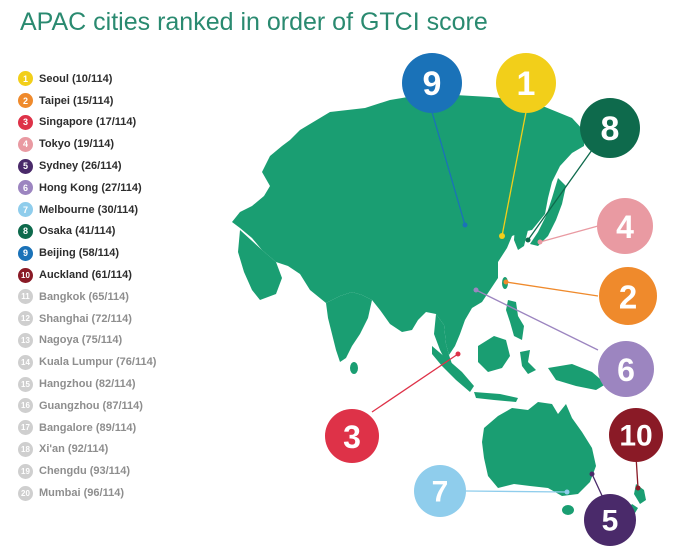 This screenshot has height=553, width=682. I want to click on rank-bubble-tokyo: 4, so click(625, 226).